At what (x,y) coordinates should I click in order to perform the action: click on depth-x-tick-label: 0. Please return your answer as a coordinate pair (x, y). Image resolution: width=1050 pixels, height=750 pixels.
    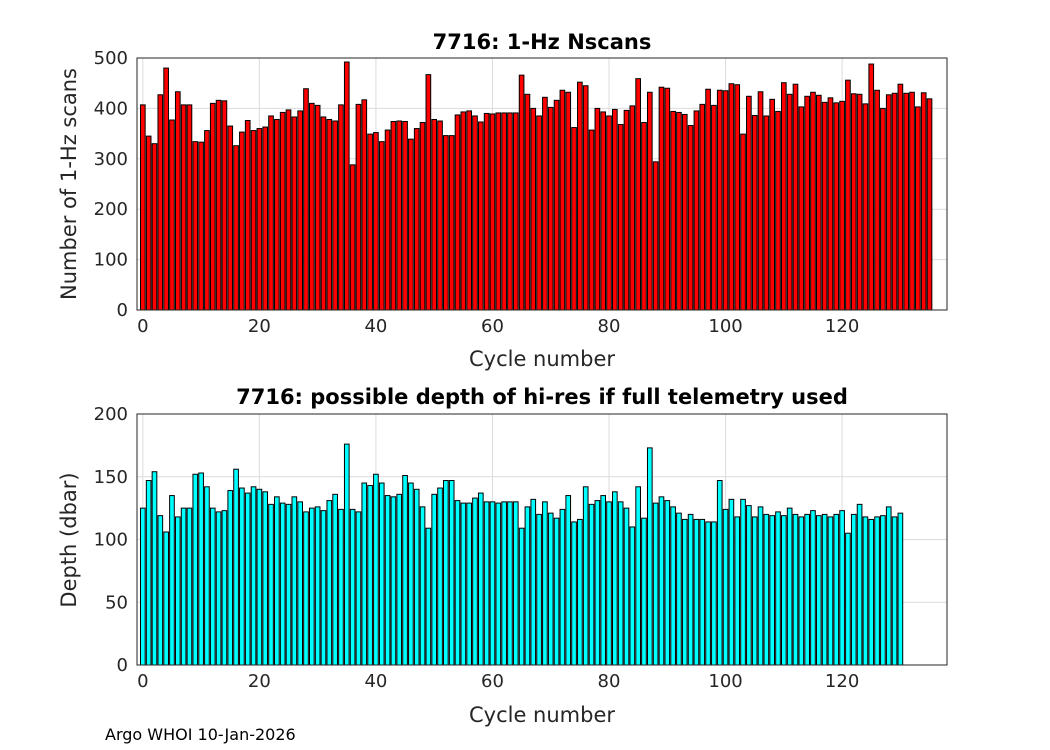
    Looking at the image, I should click on (142, 681).